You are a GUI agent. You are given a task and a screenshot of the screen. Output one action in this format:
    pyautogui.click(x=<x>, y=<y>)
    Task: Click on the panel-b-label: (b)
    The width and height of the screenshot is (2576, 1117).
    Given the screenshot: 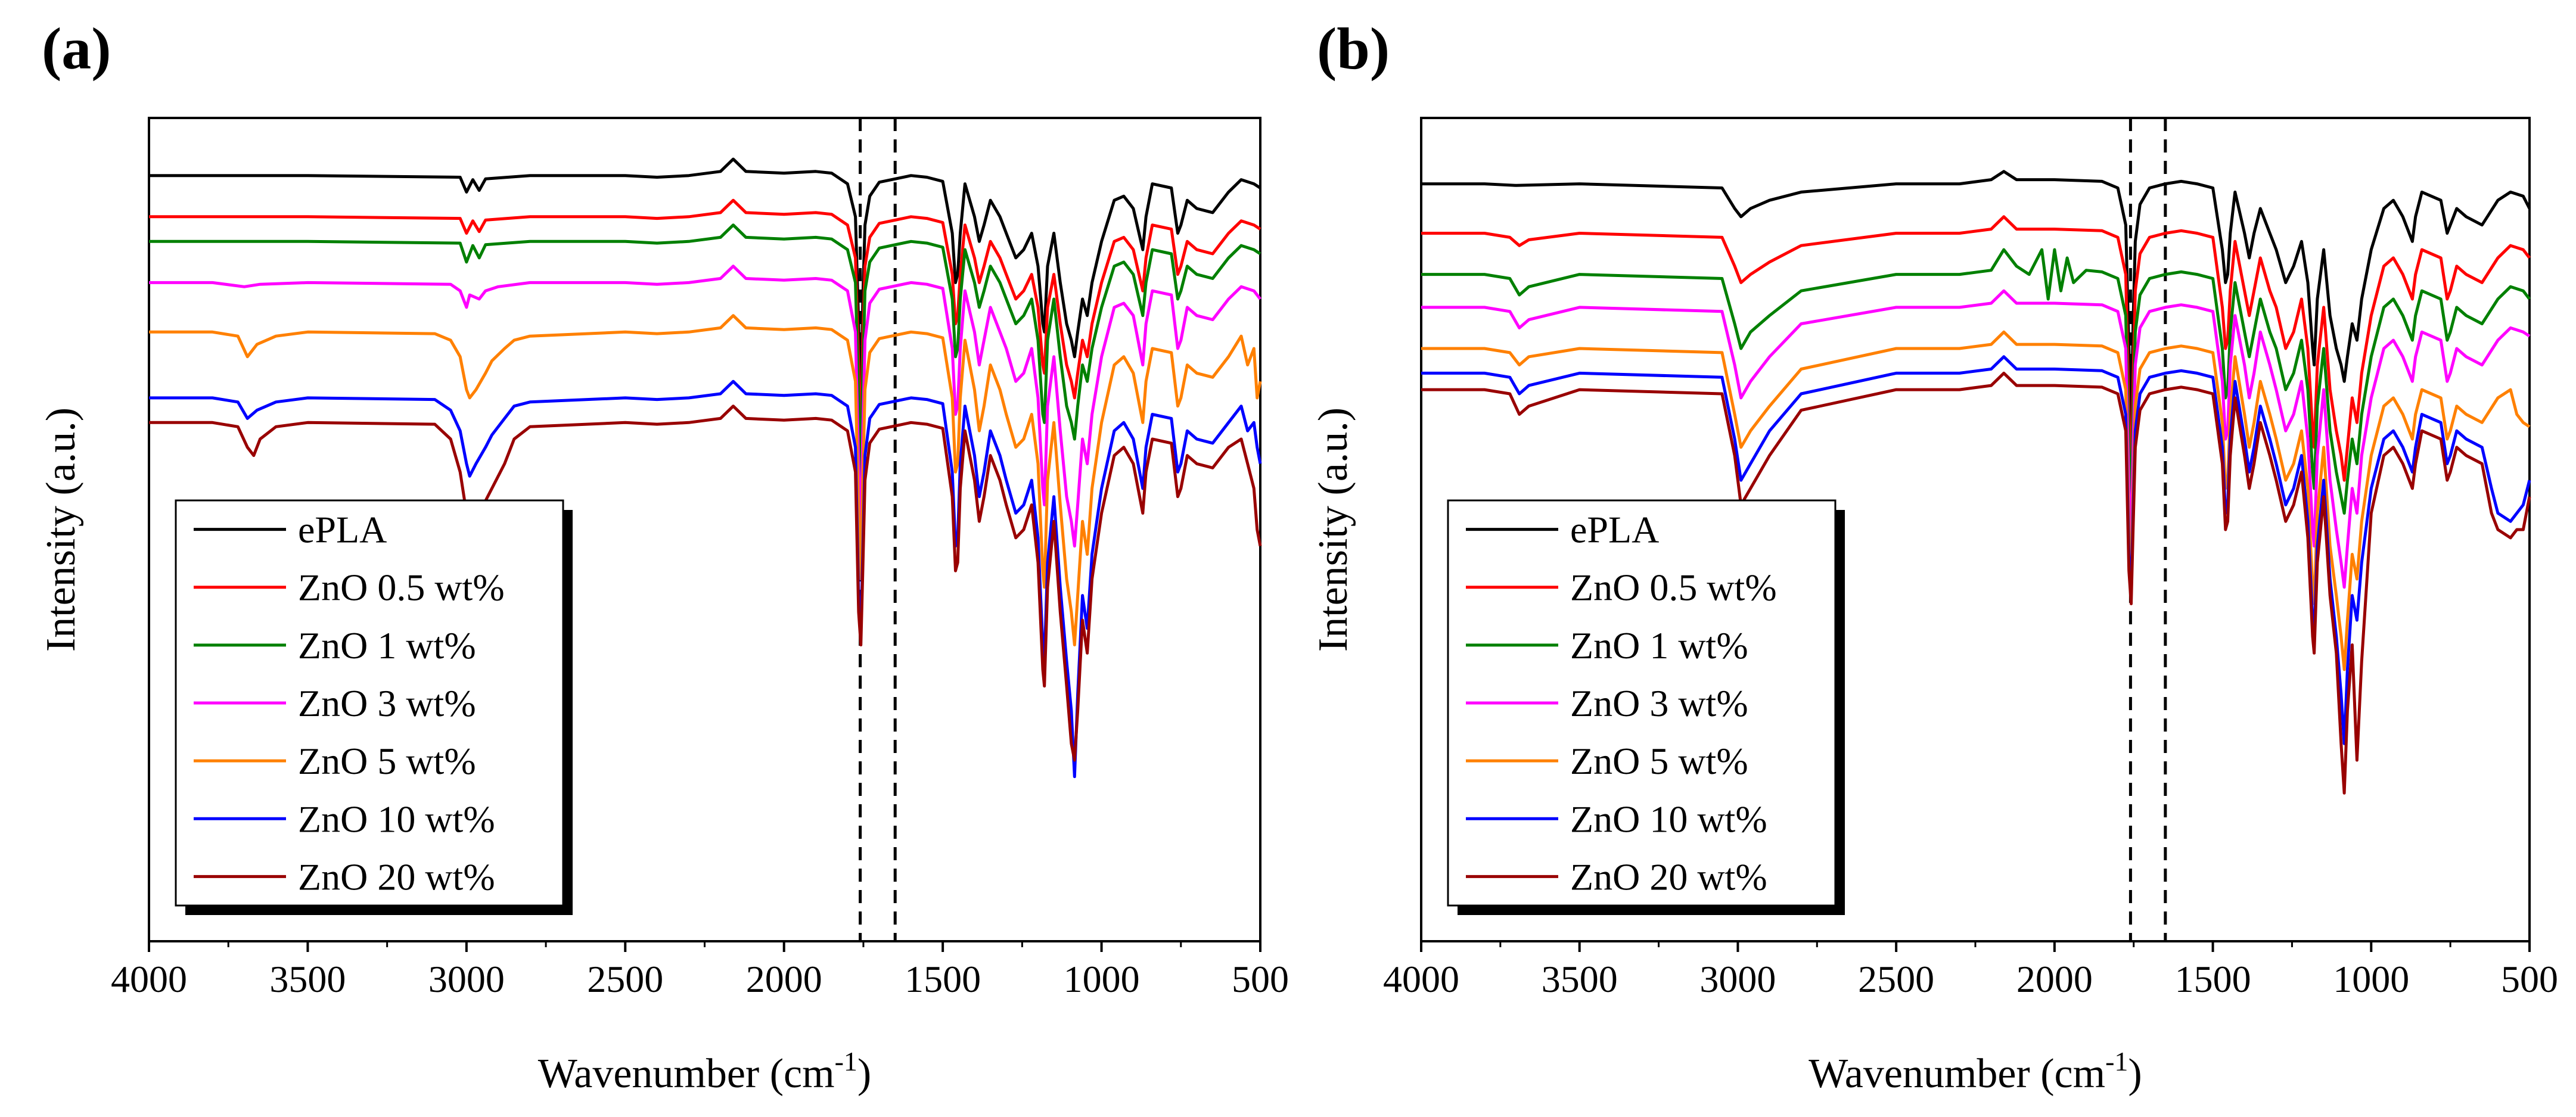 What is the action you would take?
    pyautogui.click(x=1354, y=48)
    